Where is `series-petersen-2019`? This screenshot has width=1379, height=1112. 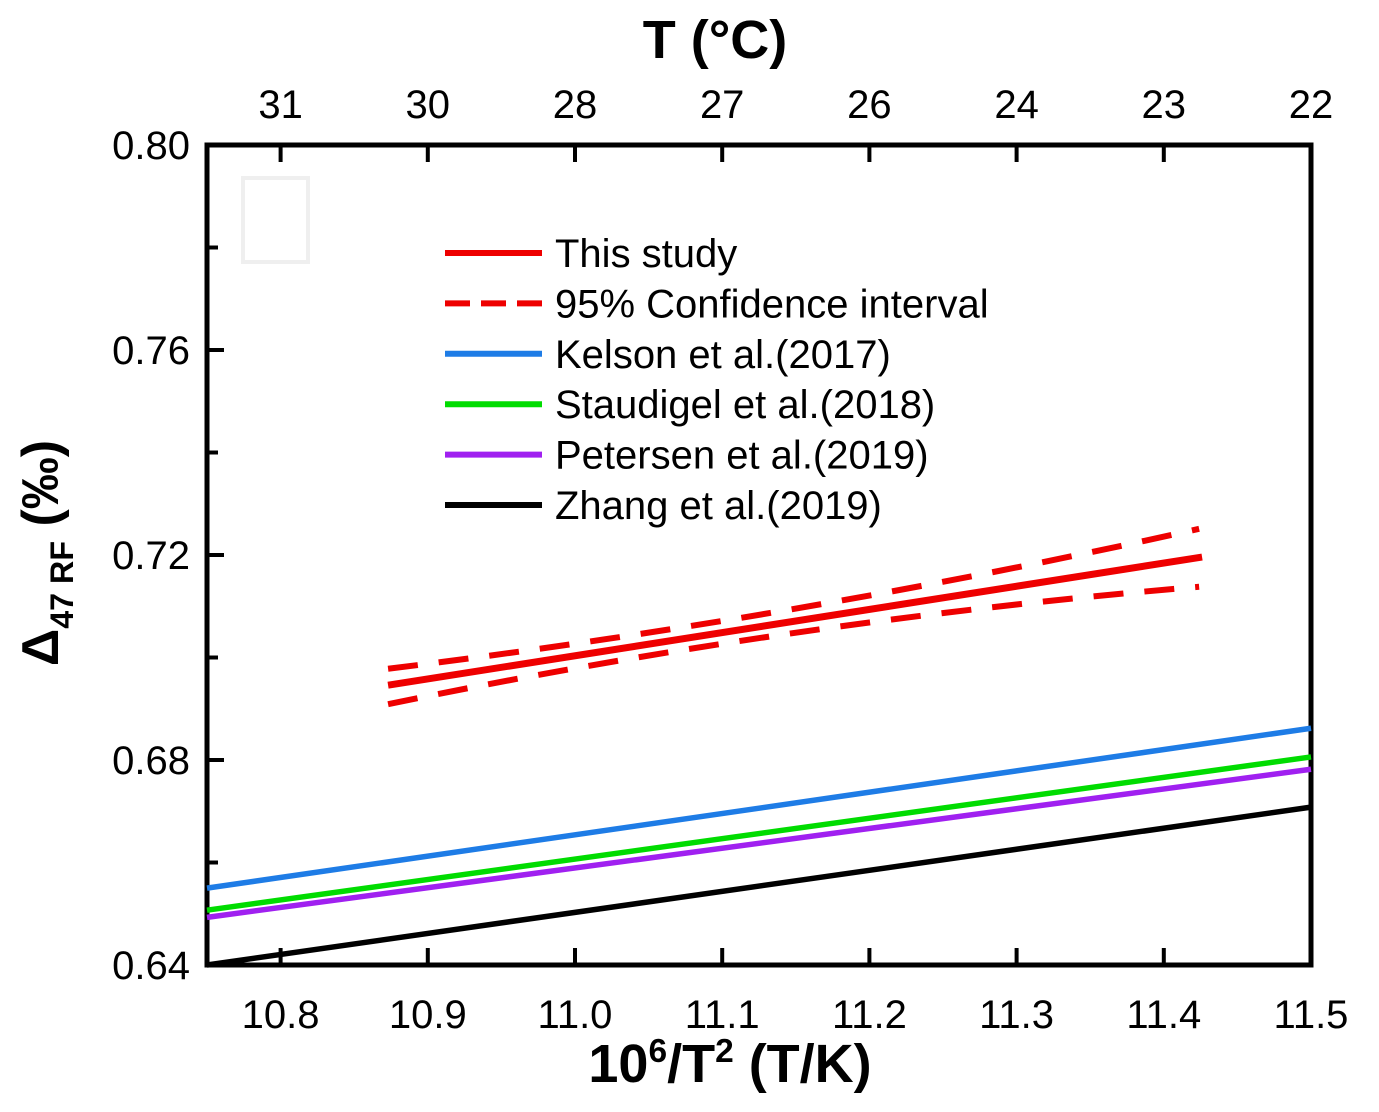 series-petersen-2019 is located at coordinates (759, 843).